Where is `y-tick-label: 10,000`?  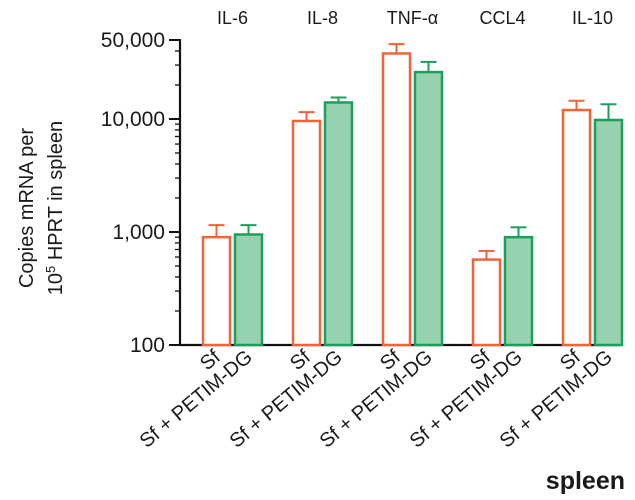 y-tick-label: 10,000 is located at coordinates (133, 119).